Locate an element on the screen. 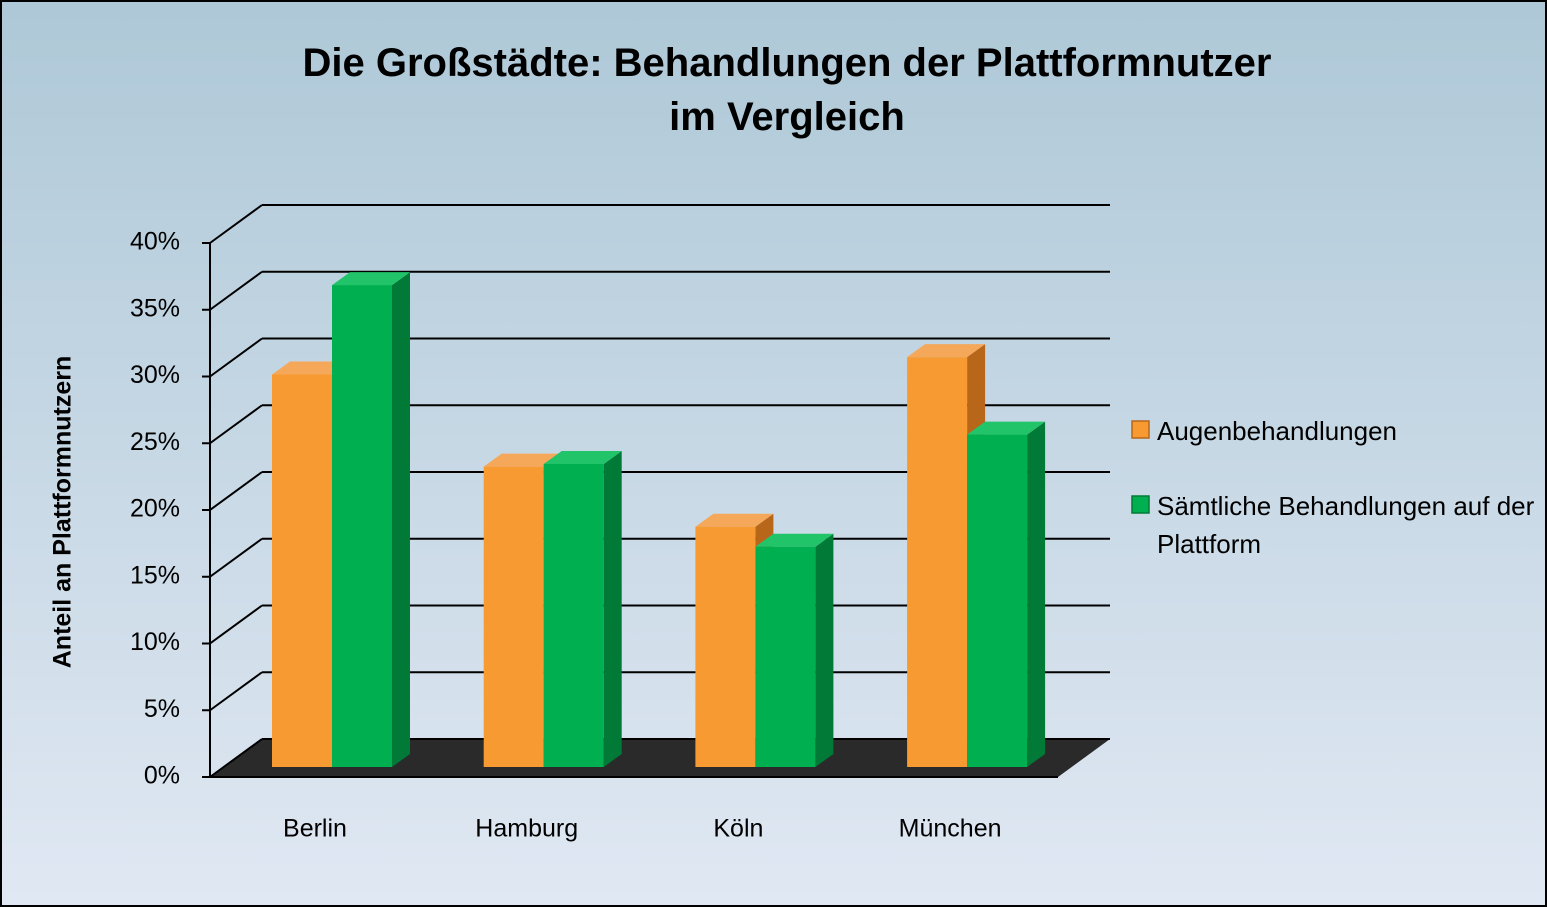  y-tick-label: 10% is located at coordinates (155, 642).